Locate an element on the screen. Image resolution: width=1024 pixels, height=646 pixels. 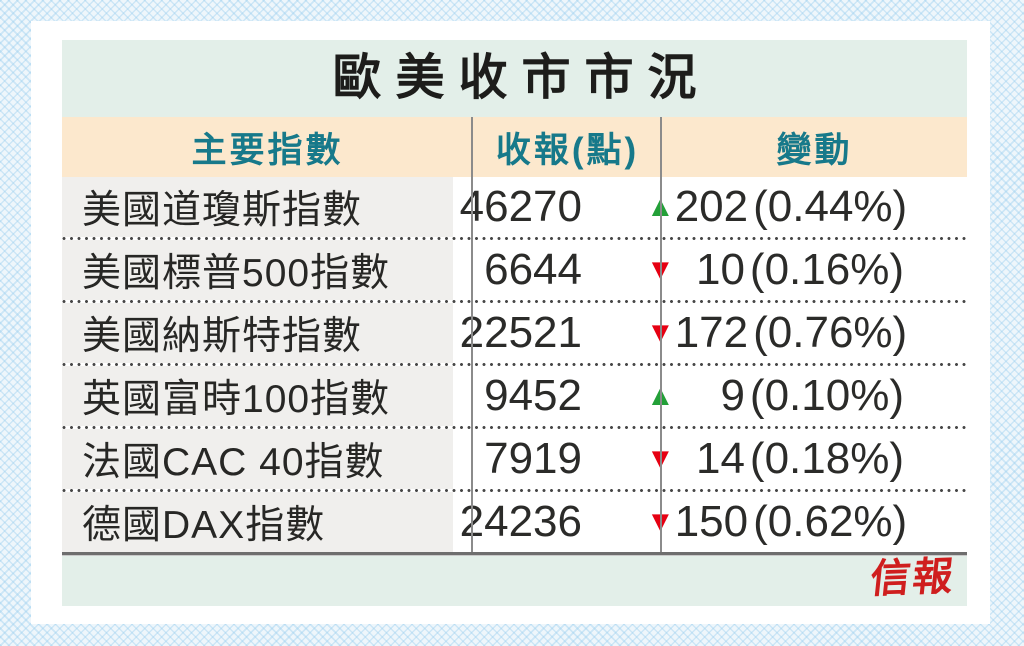
index-name: 美國標普500指數 is located at coordinates (257, 270).